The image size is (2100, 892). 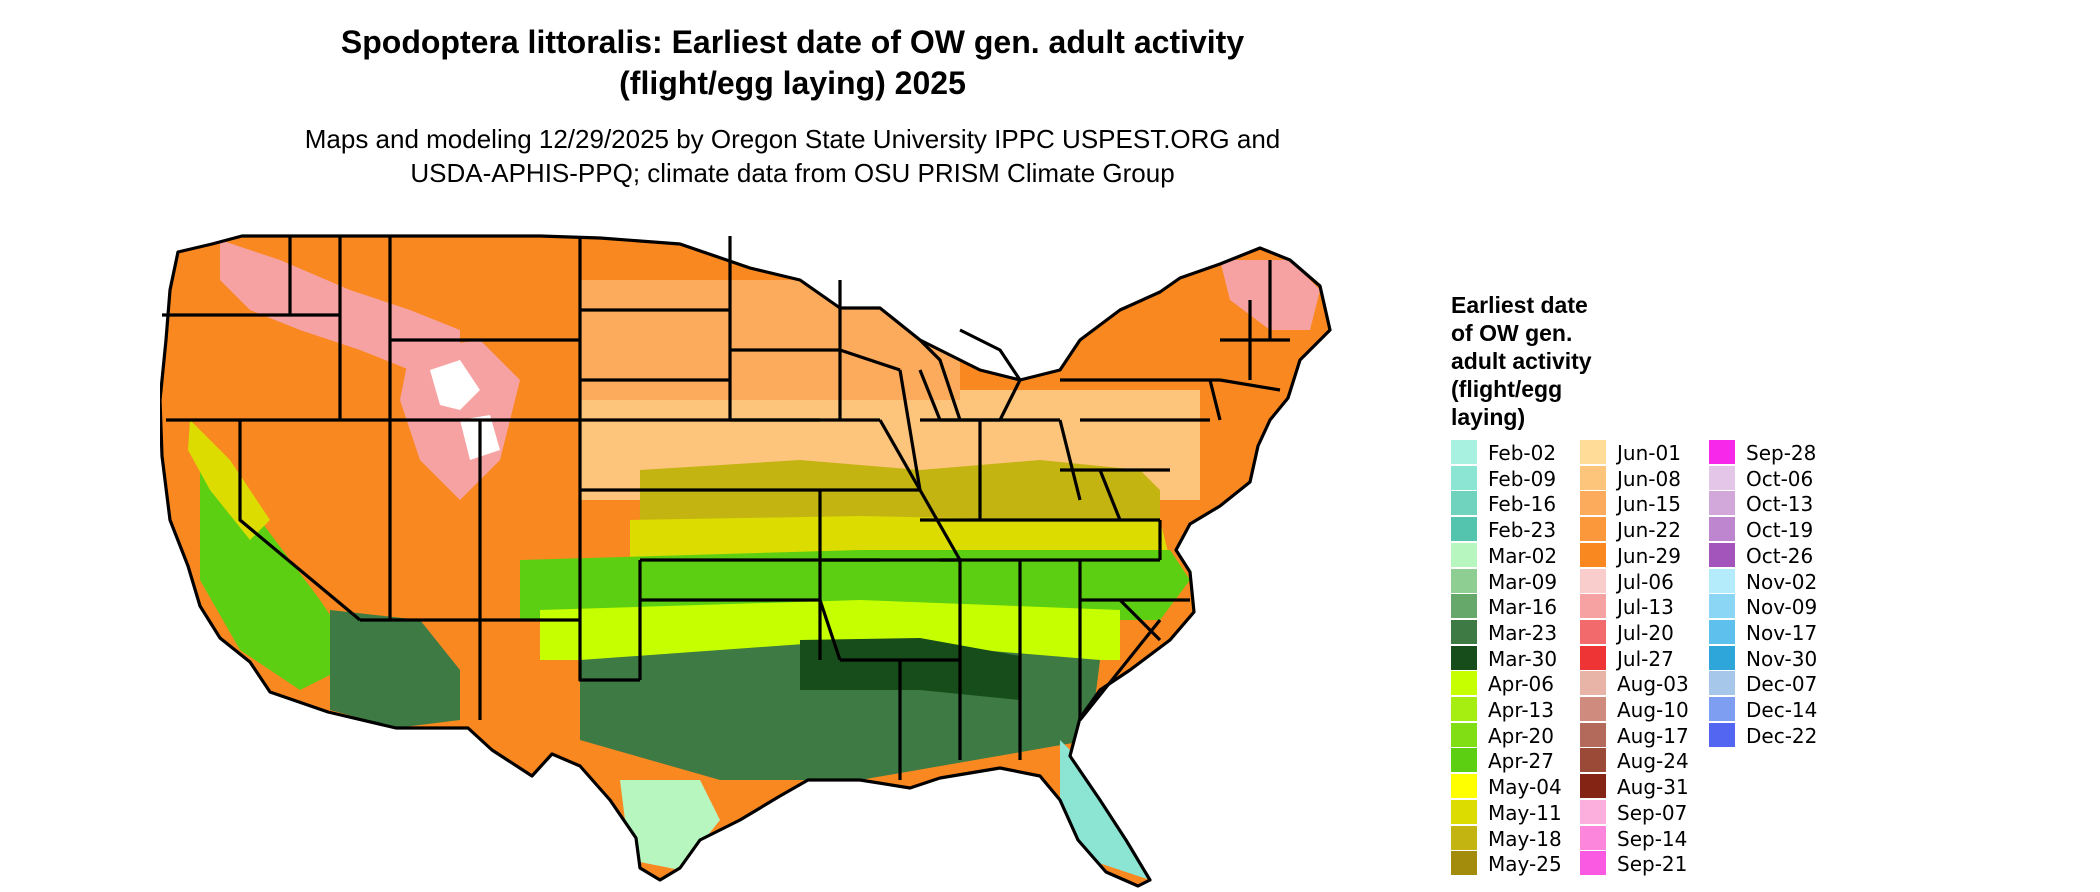 I want to click on legend-label: May-25, so click(x=1525, y=864).